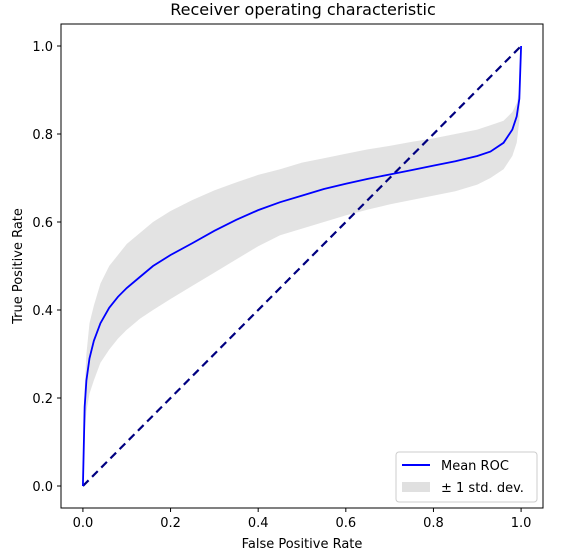 The height and width of the screenshot is (558, 577). I want to click on x-tick-label: 0.8, so click(433, 523).